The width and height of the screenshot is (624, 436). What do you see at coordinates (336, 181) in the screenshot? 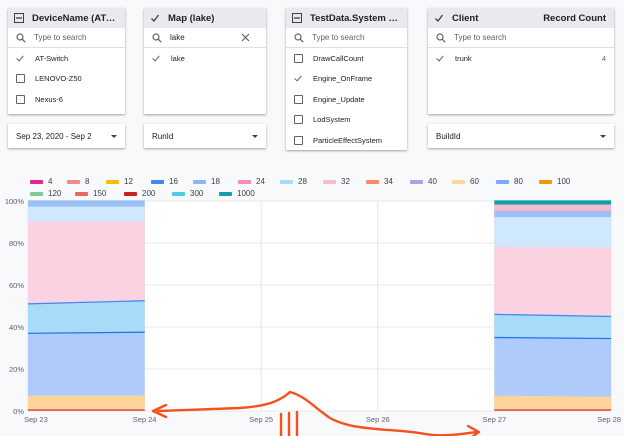
I see `legend-item: 32` at bounding box center [336, 181].